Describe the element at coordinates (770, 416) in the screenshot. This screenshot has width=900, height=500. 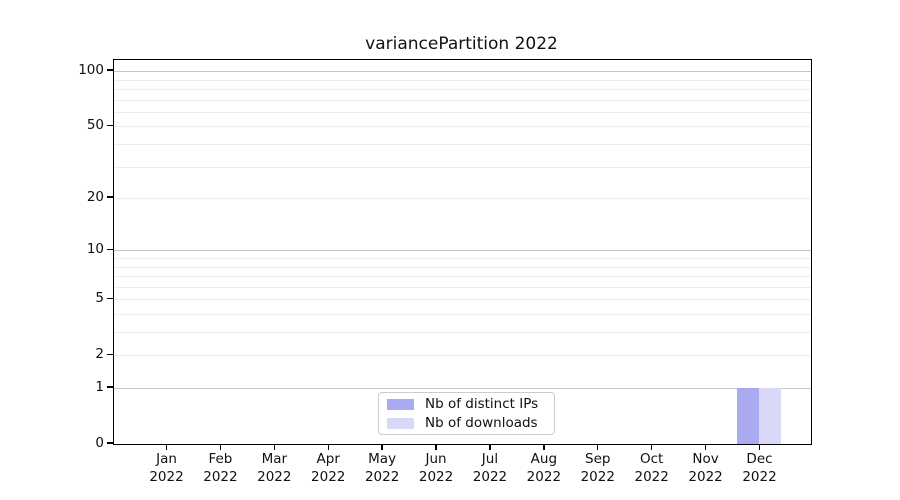
I see `bar-downloads` at that location.